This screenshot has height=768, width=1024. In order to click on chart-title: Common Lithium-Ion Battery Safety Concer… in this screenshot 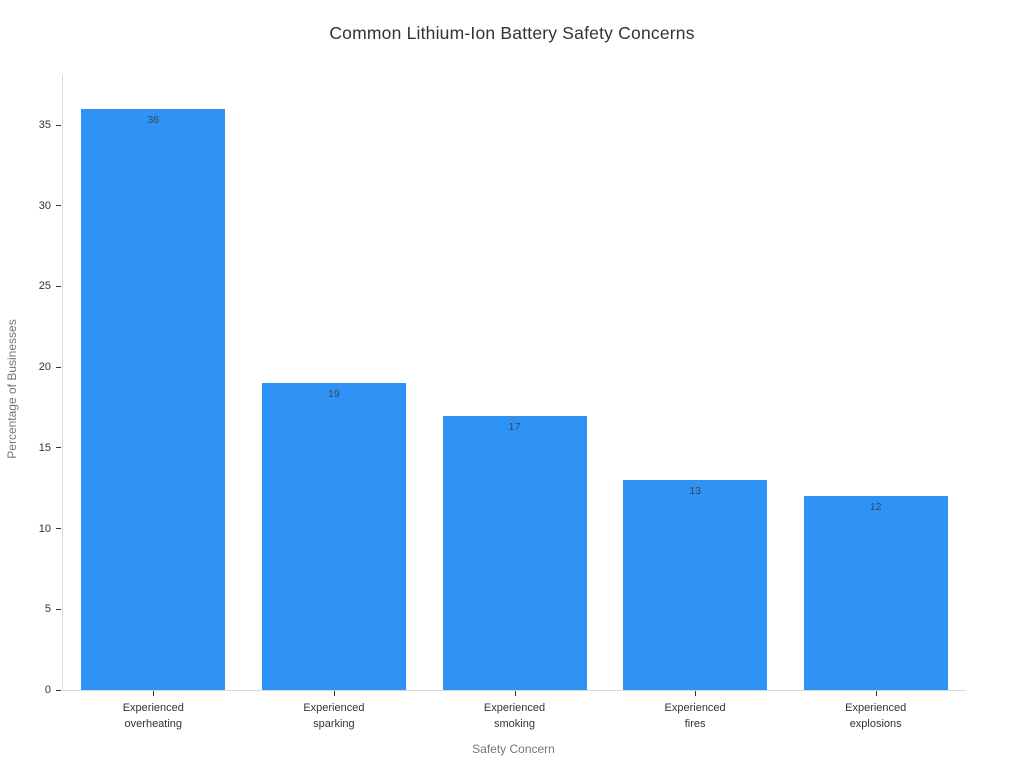, I will do `click(512, 33)`.